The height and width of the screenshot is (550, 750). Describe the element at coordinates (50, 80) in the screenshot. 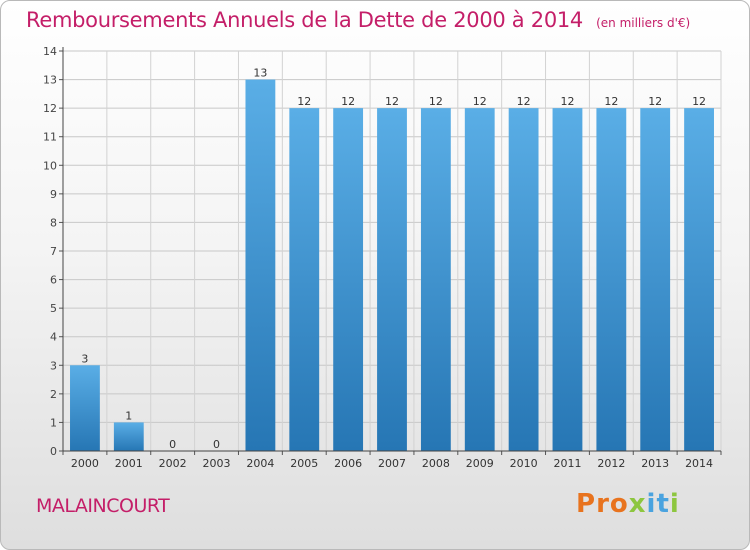

I see `y-tick-label: 13` at that location.